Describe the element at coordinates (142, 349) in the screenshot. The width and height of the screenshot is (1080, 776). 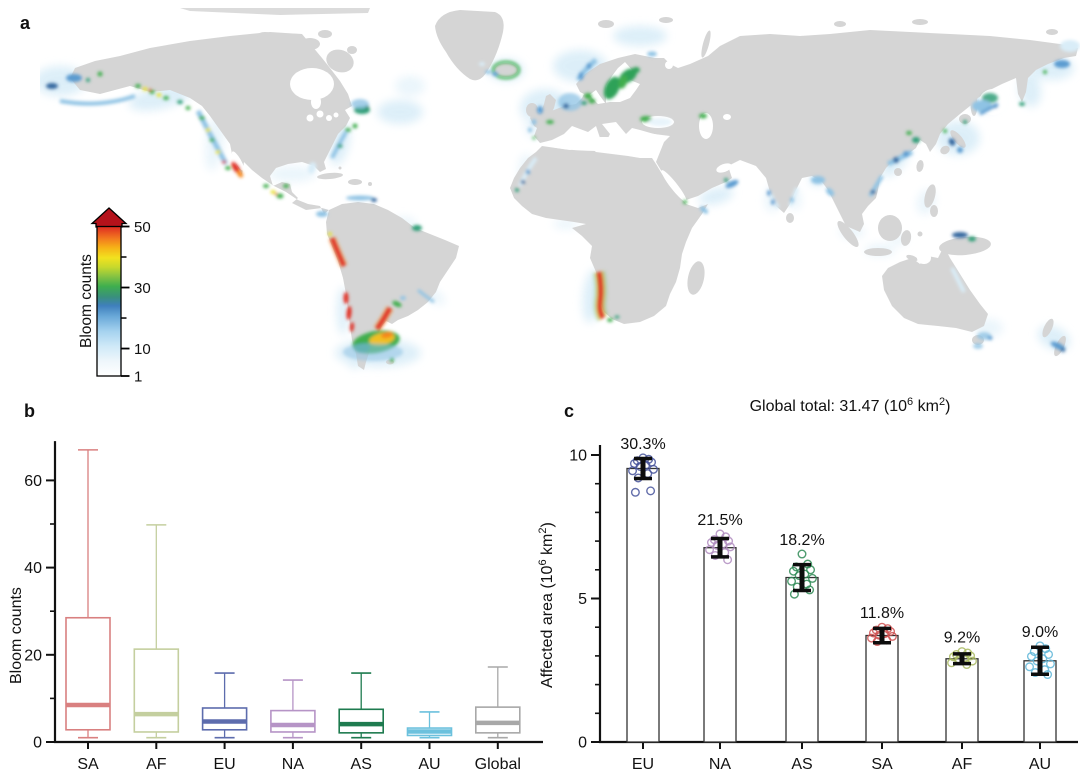
I see `colorbar-tick-label: 10` at that location.